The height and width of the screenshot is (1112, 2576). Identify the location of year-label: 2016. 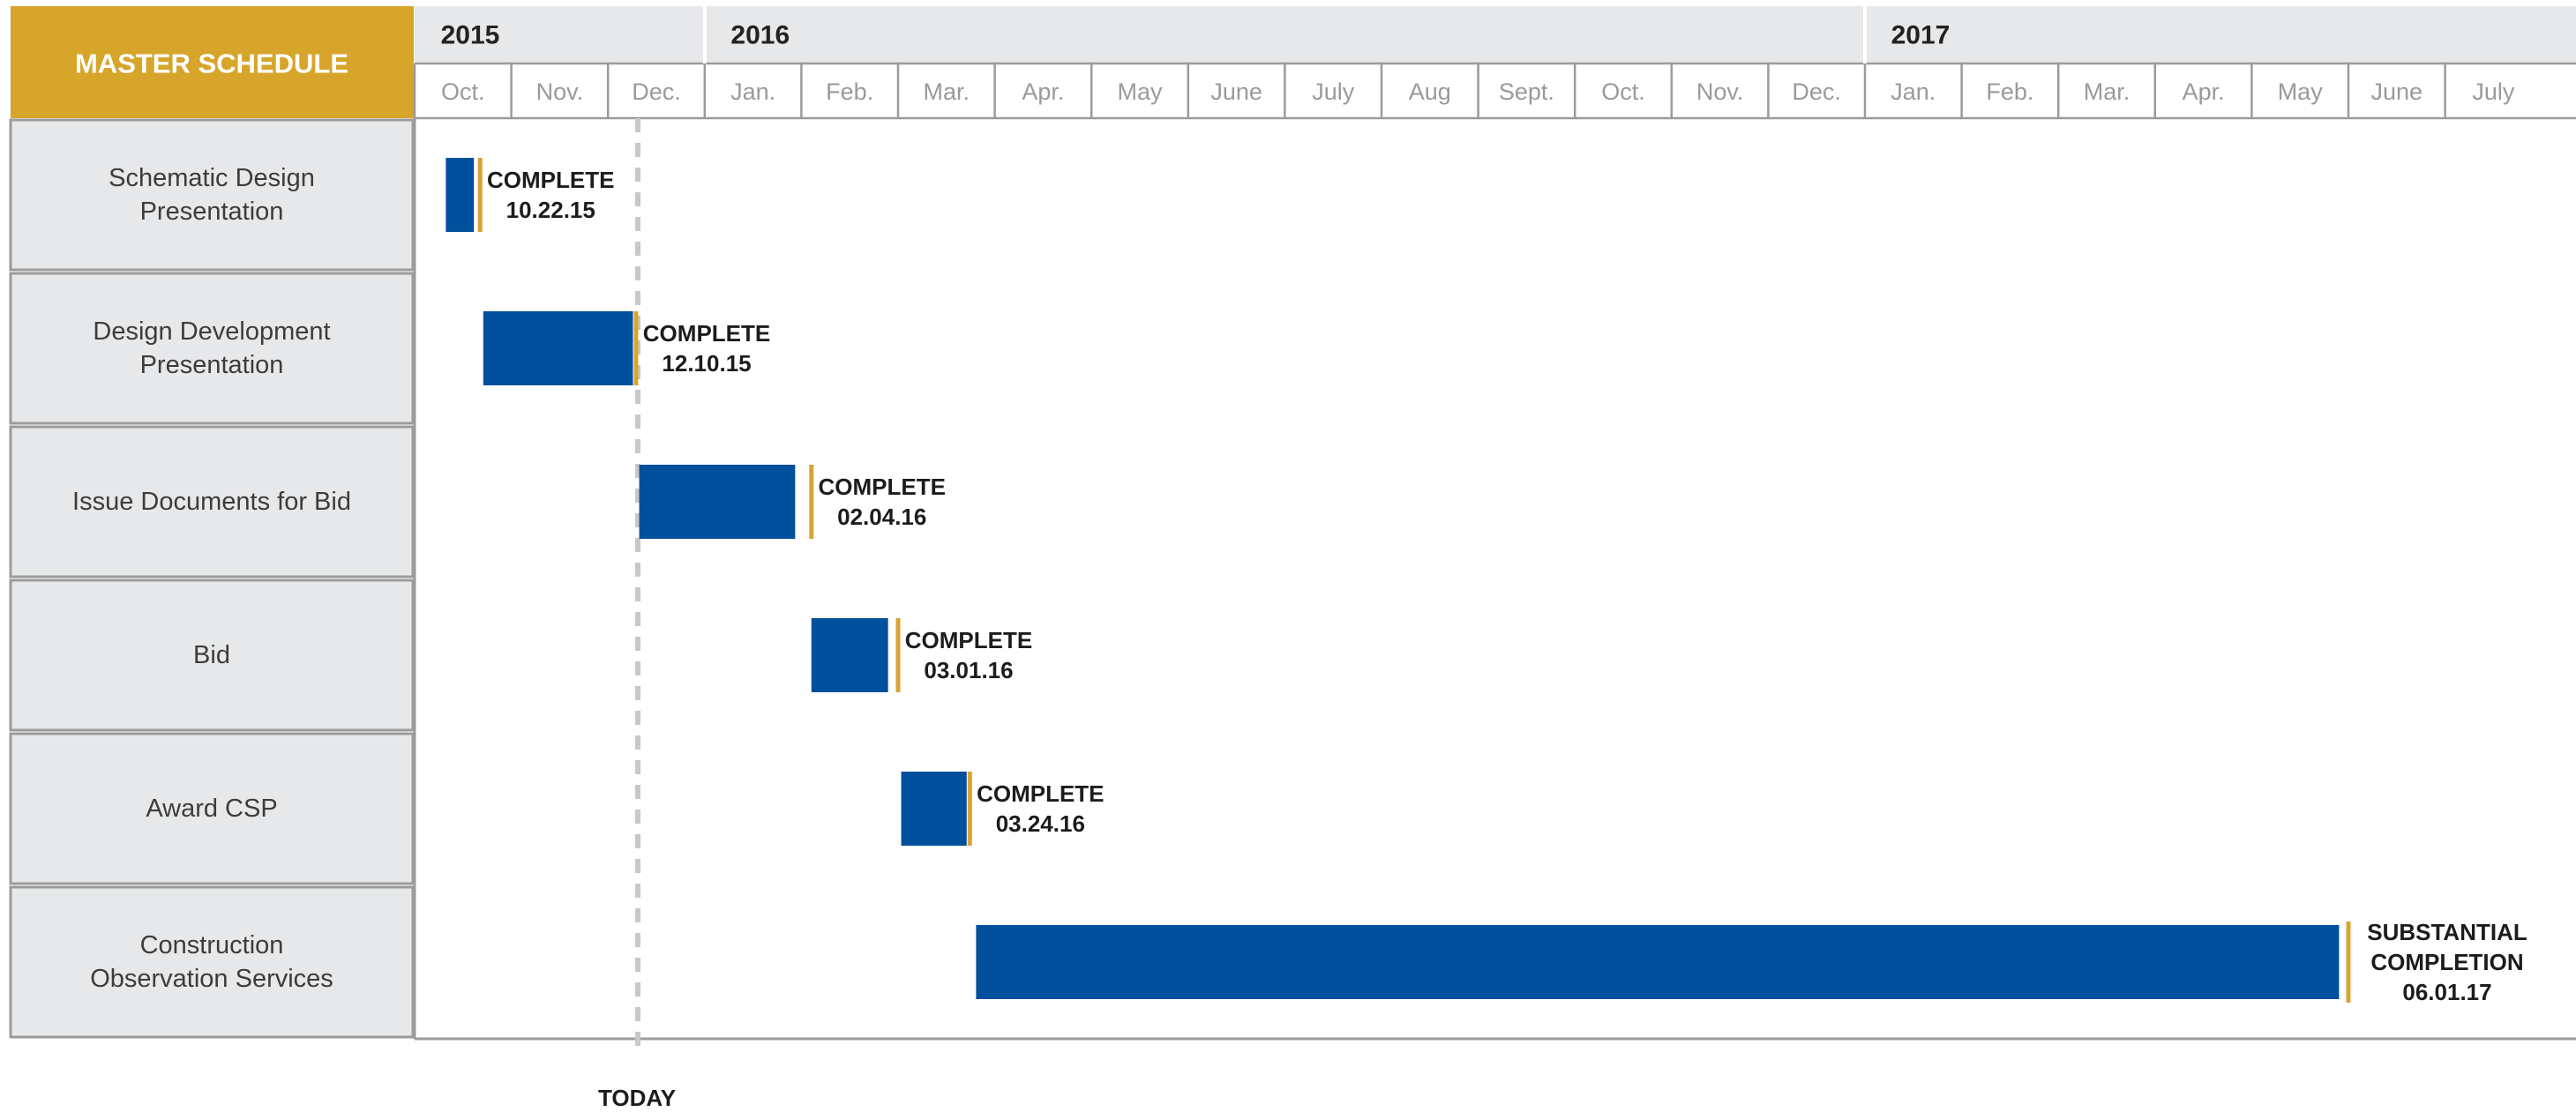
(760, 35).